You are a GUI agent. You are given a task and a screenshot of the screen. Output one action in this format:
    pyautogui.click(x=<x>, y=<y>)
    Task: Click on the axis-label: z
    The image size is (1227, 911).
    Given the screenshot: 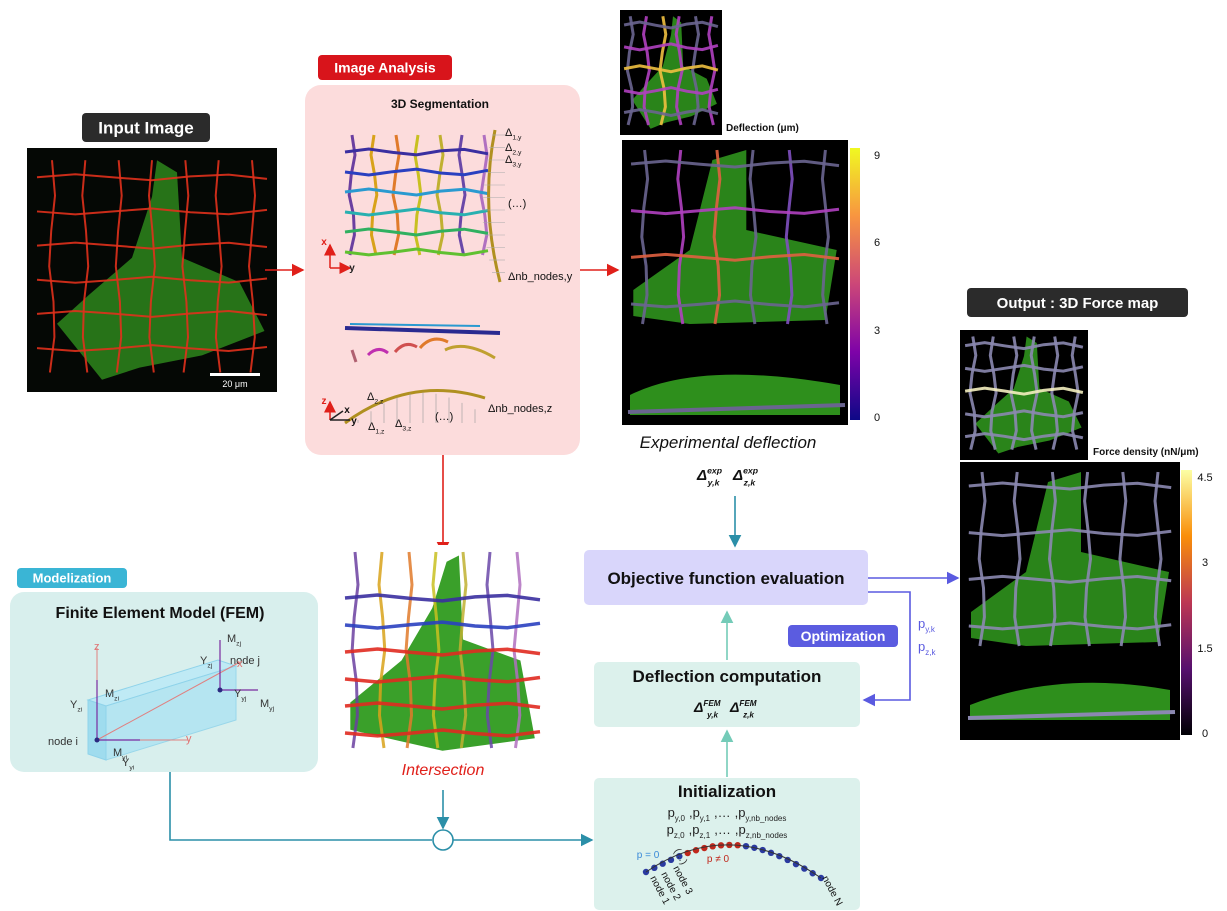 What is the action you would take?
    pyautogui.click(x=324, y=401)
    